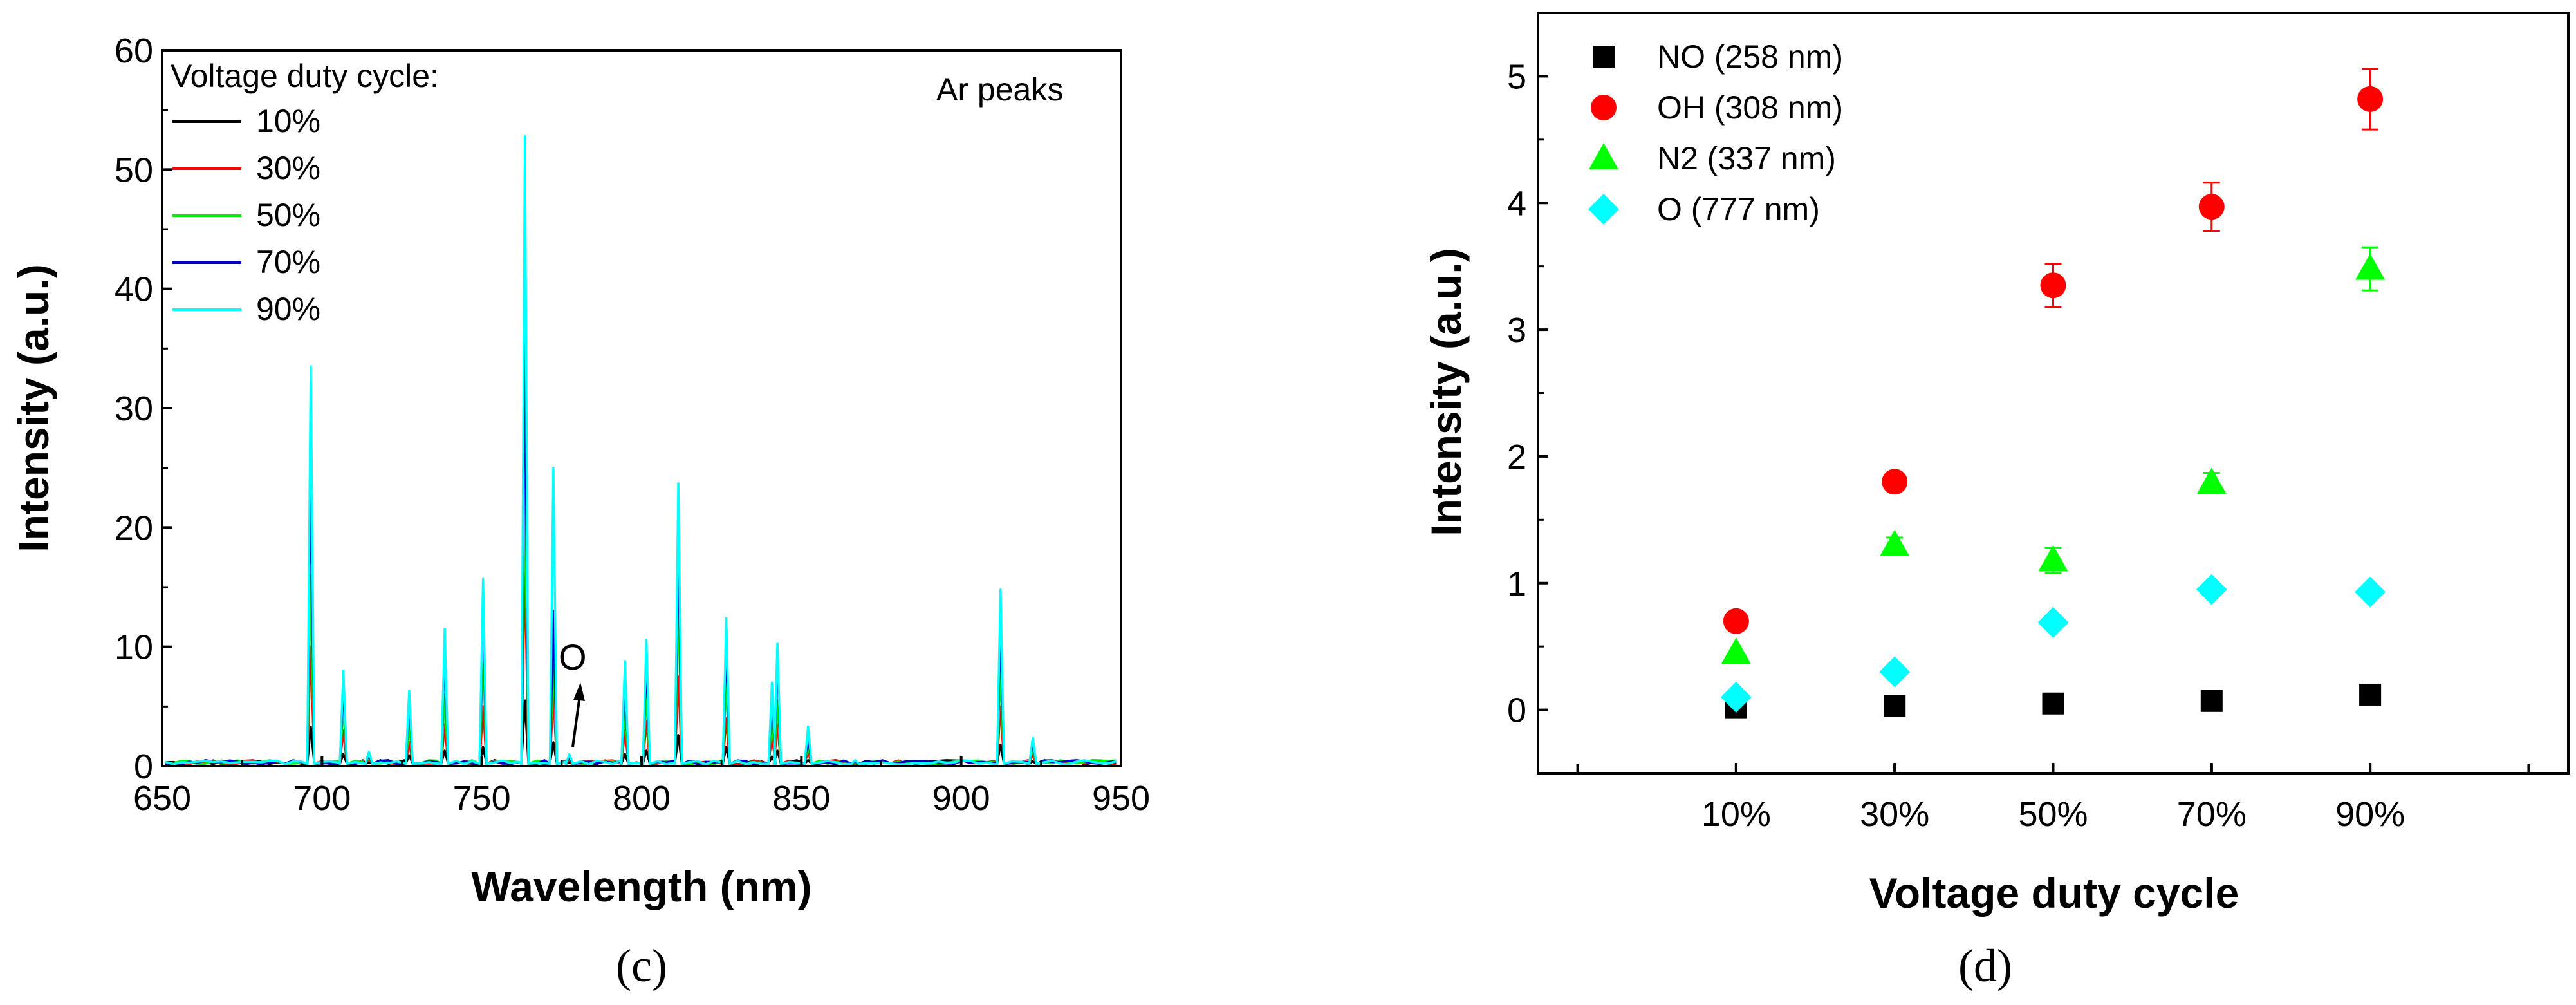 The width and height of the screenshot is (2576, 1005). I want to click on species-y-tick-label: 5, so click(1516, 76).